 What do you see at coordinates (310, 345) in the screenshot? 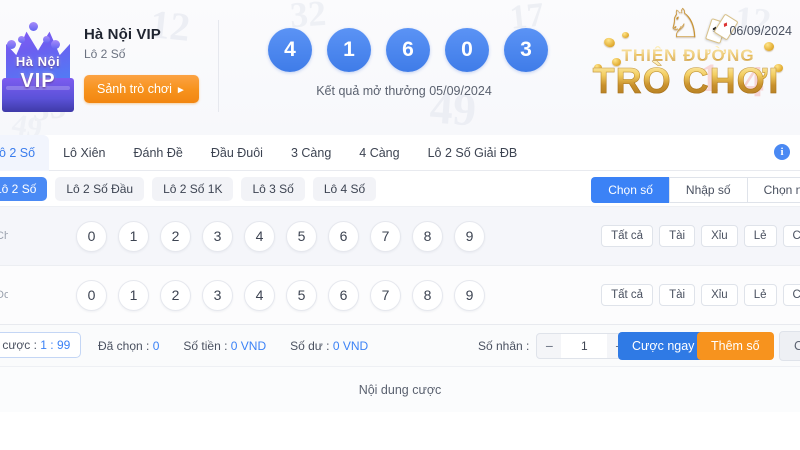
I see `balance-label: Số dư :` at bounding box center [310, 345].